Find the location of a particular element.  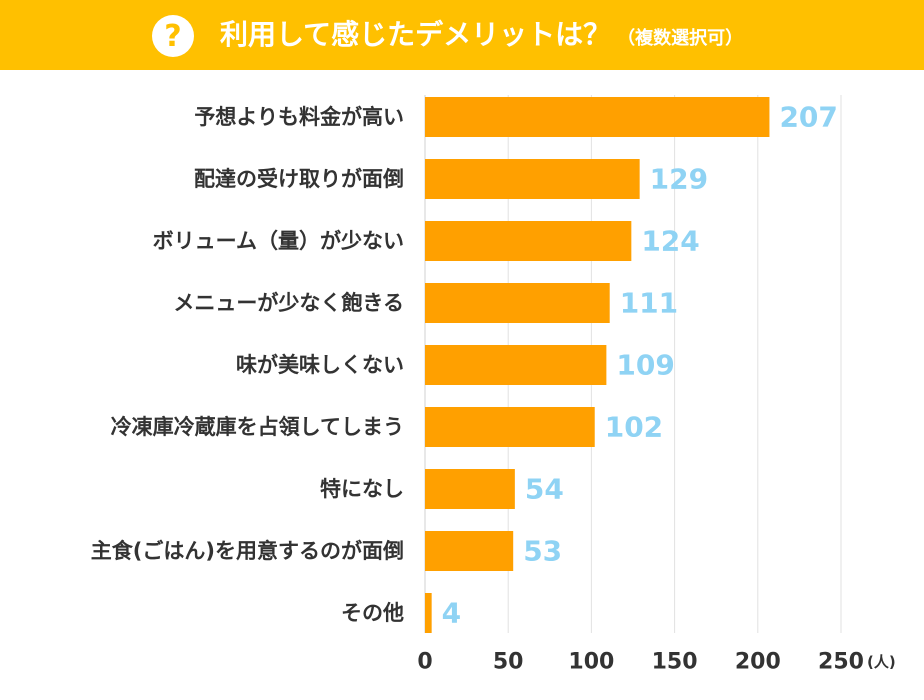

category-label: 味が美味しくない is located at coordinates (320, 365).